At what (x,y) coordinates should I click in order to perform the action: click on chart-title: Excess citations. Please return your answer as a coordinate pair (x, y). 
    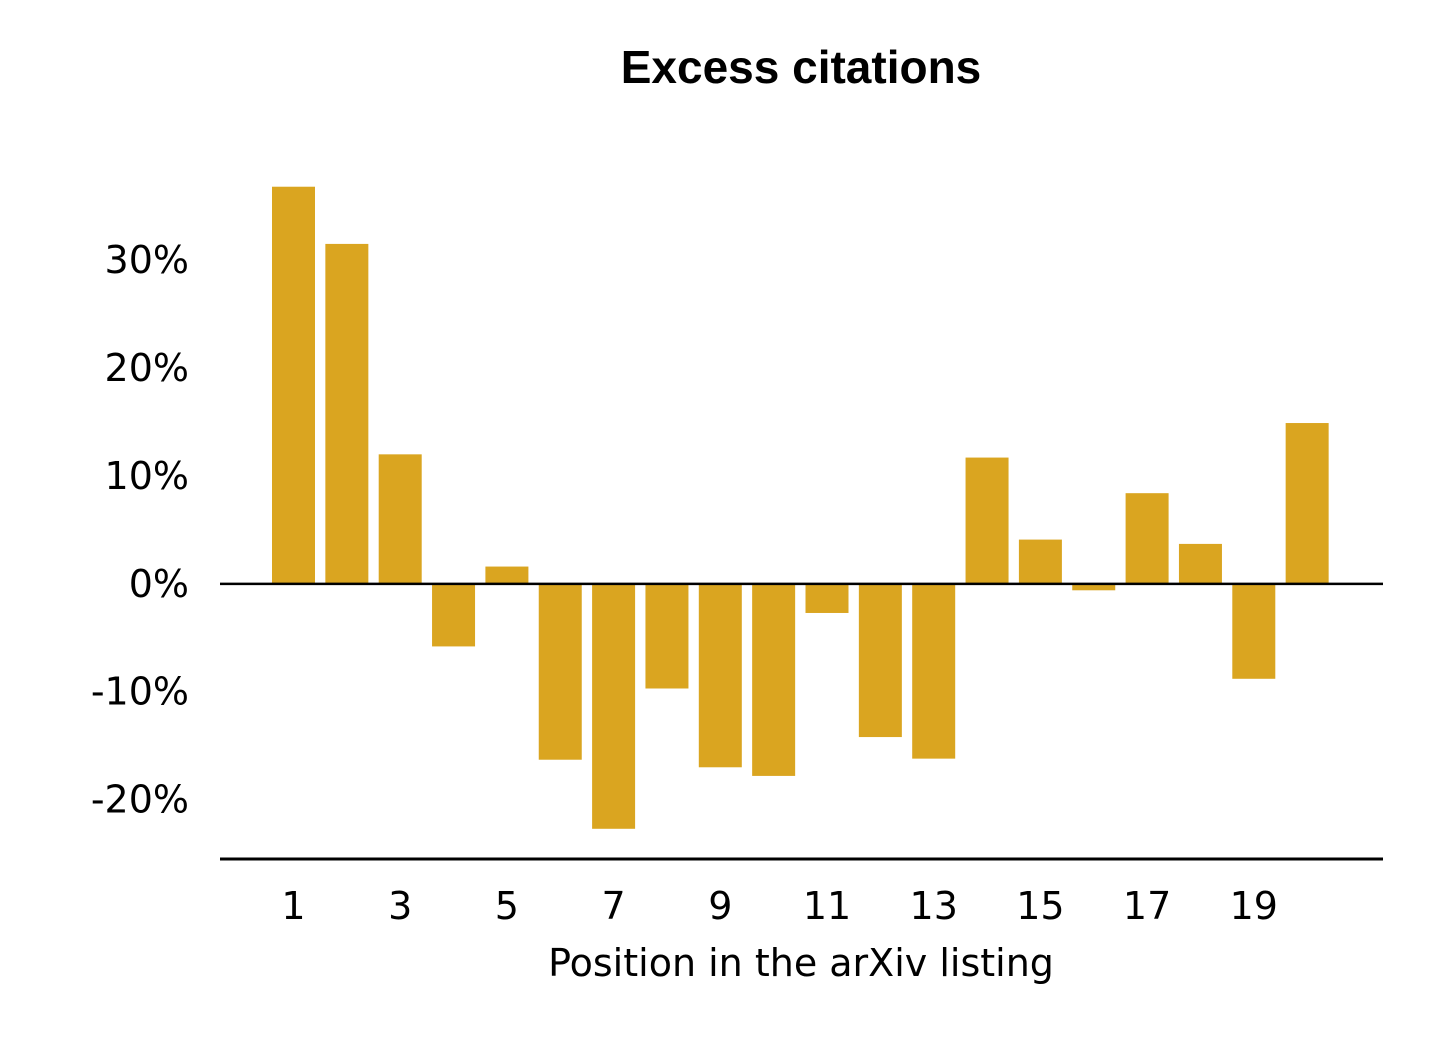
    Looking at the image, I should click on (801, 67).